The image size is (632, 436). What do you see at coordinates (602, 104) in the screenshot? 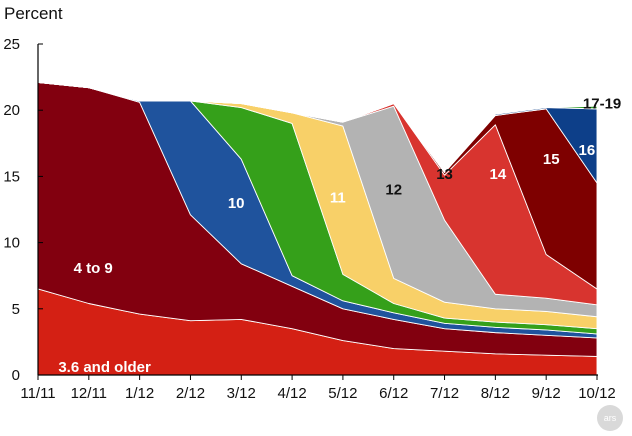
I see `series-label-17-19: 17-19` at bounding box center [602, 104].